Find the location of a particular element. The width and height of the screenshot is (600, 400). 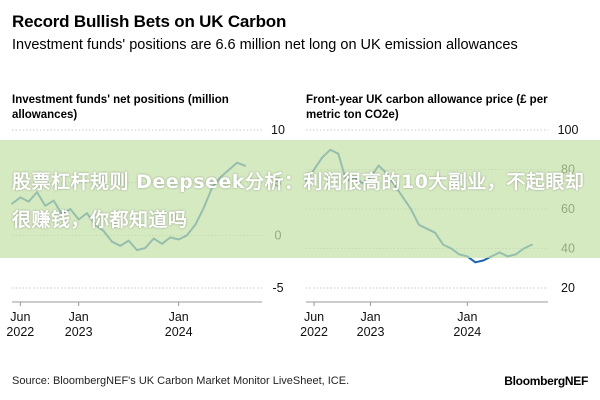

chart-title: Record Bullish Bets on UK Carbon is located at coordinates (149, 21).